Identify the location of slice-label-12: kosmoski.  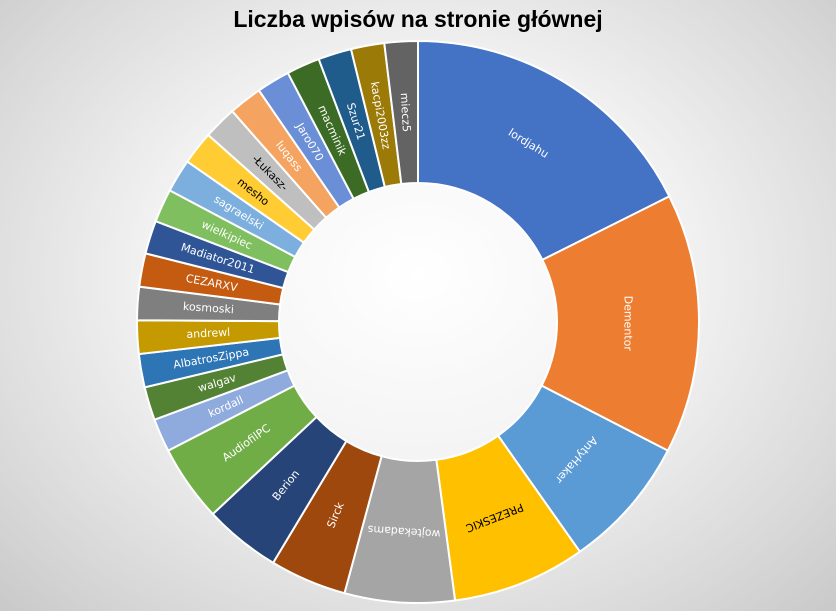
(209, 308).